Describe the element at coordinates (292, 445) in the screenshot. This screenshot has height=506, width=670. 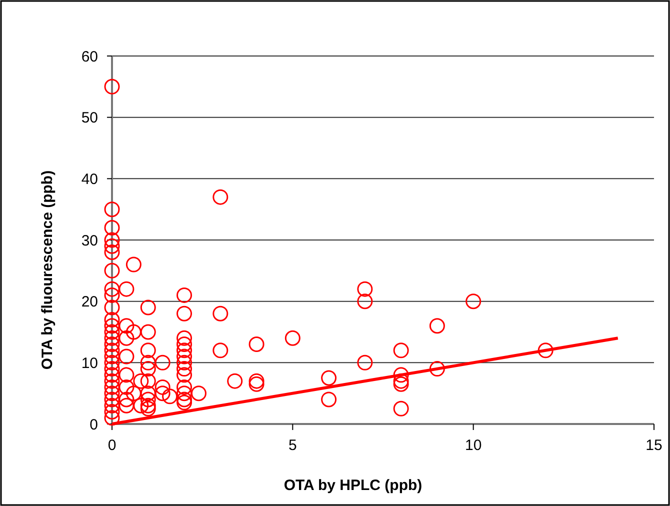
I see `x-tick-label: 5` at that location.